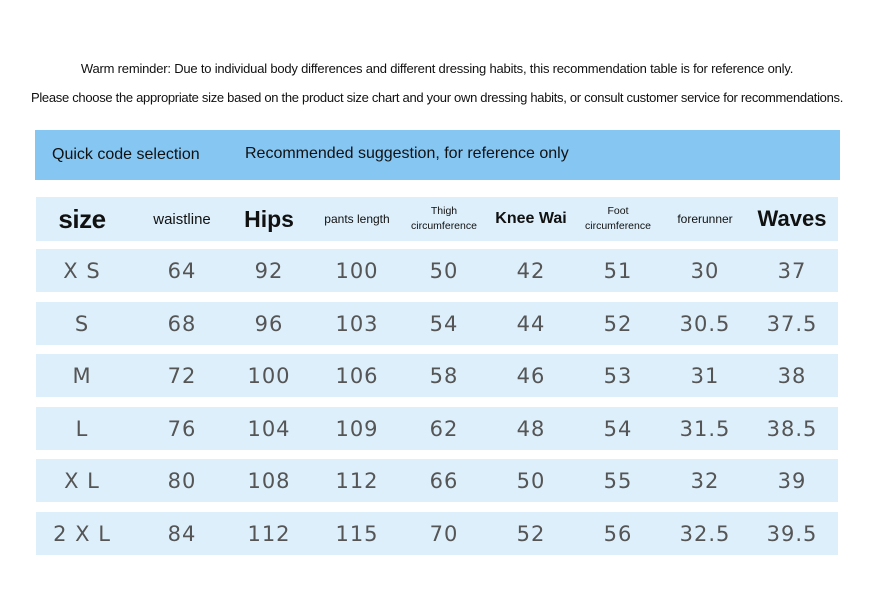  I want to click on table-row: L 76 104 109 62 48 54 31.5 38.5, so click(437, 428).